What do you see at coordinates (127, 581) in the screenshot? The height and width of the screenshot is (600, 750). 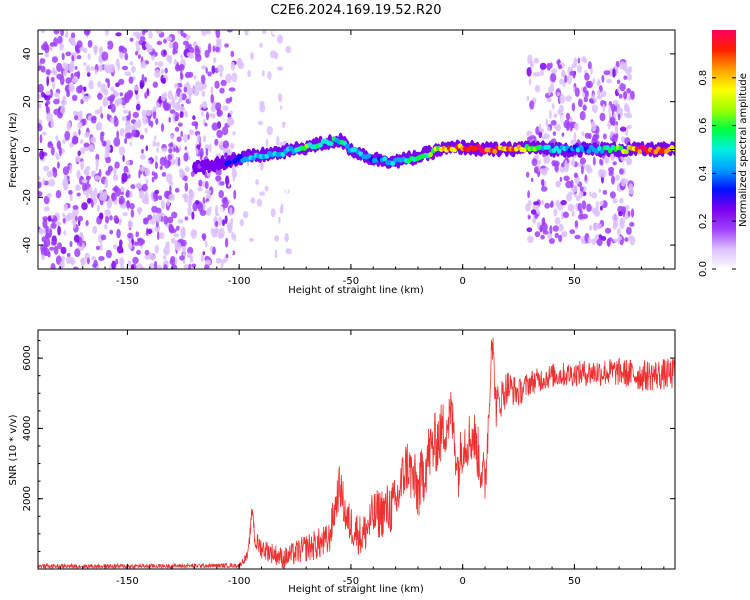 I see `x-tick-label: -150` at bounding box center [127, 581].